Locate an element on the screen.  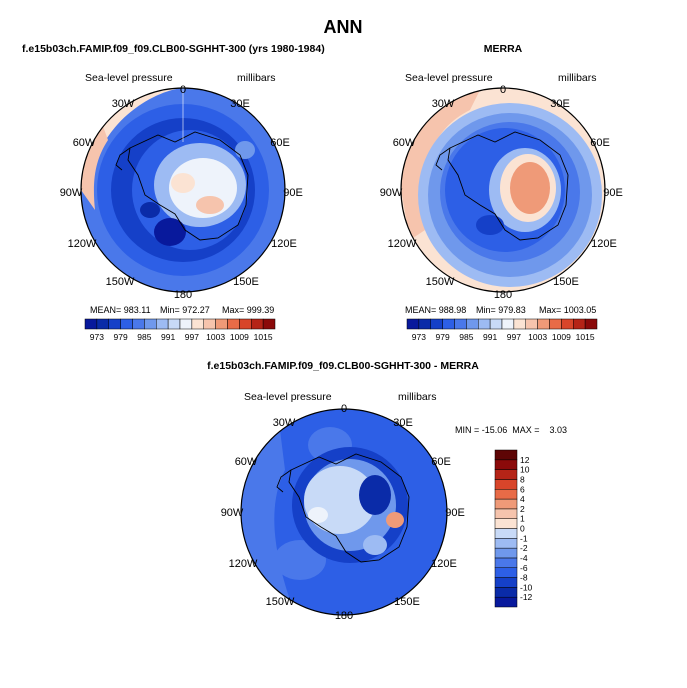
lon-label-150e: 150E is located at coordinates (407, 602).